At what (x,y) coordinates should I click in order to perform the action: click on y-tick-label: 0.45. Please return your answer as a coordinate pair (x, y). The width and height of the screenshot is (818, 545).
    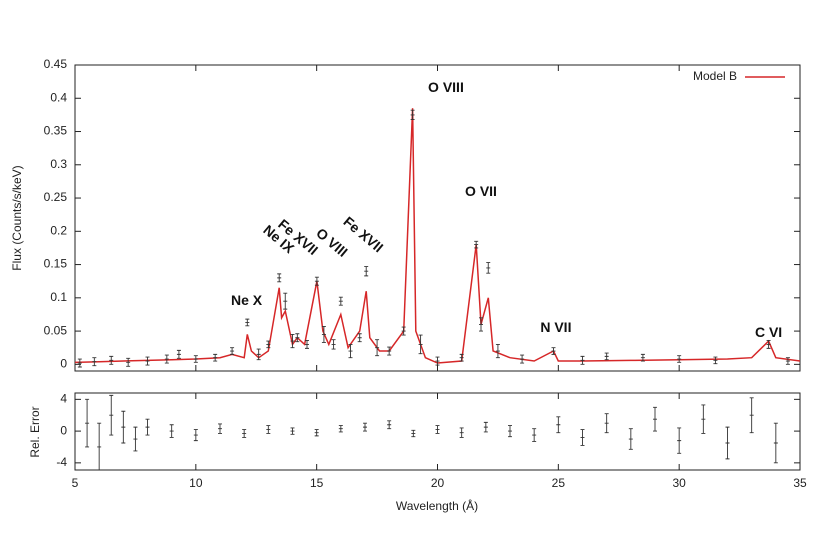
    Looking at the image, I should click on (56, 64).